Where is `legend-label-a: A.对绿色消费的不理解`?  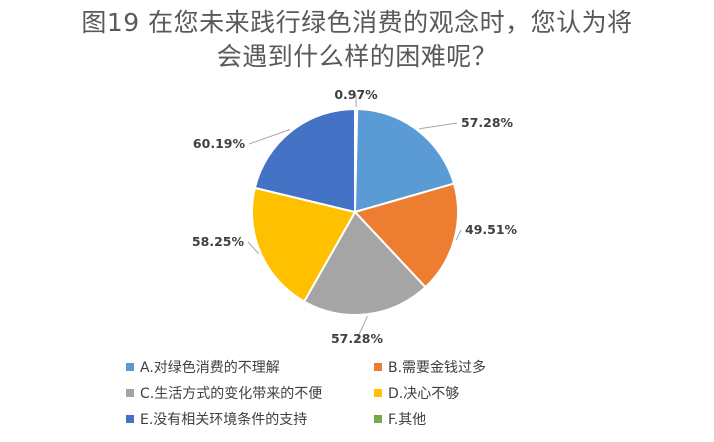
legend-label-a: A.对绿色消费的不理解 is located at coordinates (210, 368).